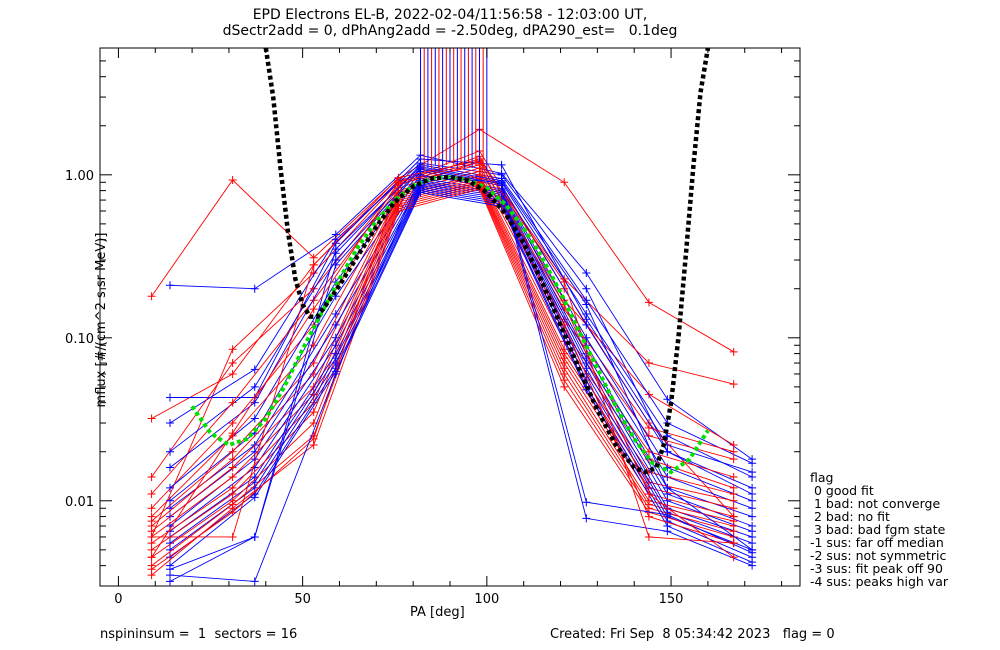 The height and width of the screenshot is (650, 1000). I want to click on flag-legend-item: -4 sus: peaks high var, so click(879, 581).